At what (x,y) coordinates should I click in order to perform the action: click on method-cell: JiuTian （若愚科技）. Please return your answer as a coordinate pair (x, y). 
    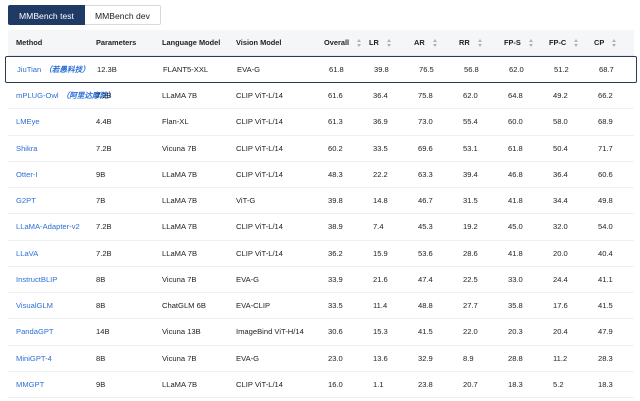
    Looking at the image, I should click on (53, 69).